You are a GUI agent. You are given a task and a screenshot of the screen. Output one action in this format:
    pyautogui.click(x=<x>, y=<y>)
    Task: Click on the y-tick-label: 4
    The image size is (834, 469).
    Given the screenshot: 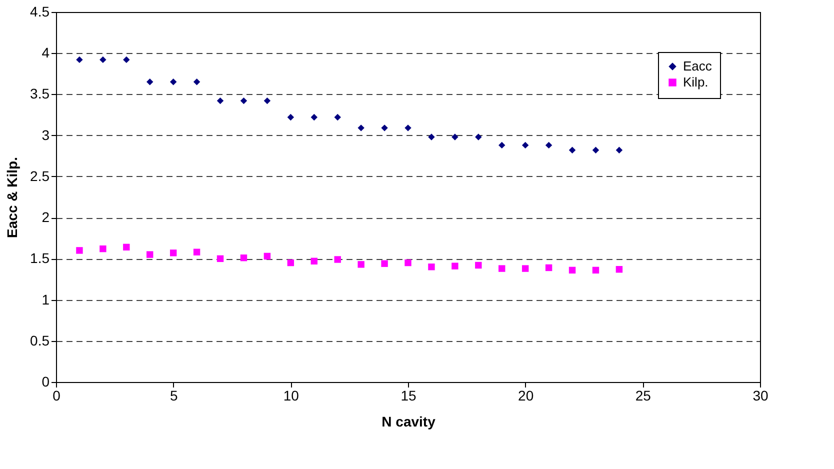 What is the action you would take?
    pyautogui.click(x=46, y=52)
    